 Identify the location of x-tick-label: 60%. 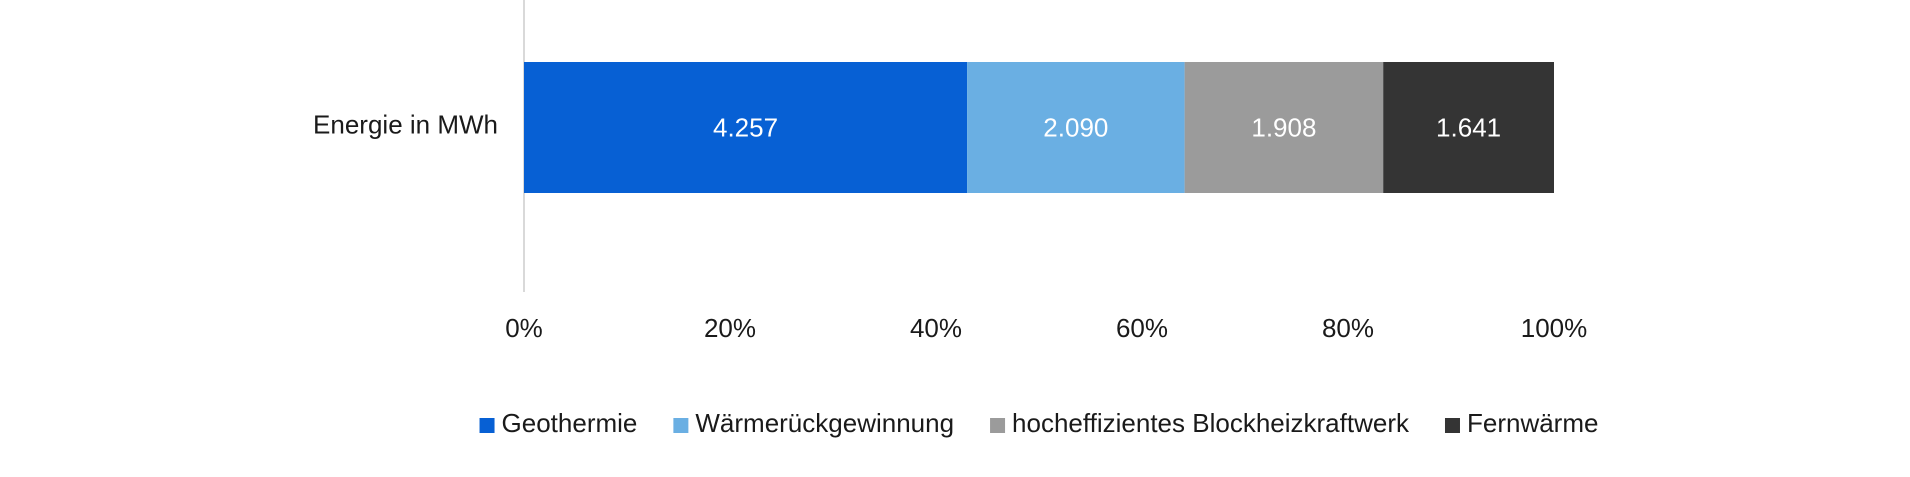
(1142, 328).